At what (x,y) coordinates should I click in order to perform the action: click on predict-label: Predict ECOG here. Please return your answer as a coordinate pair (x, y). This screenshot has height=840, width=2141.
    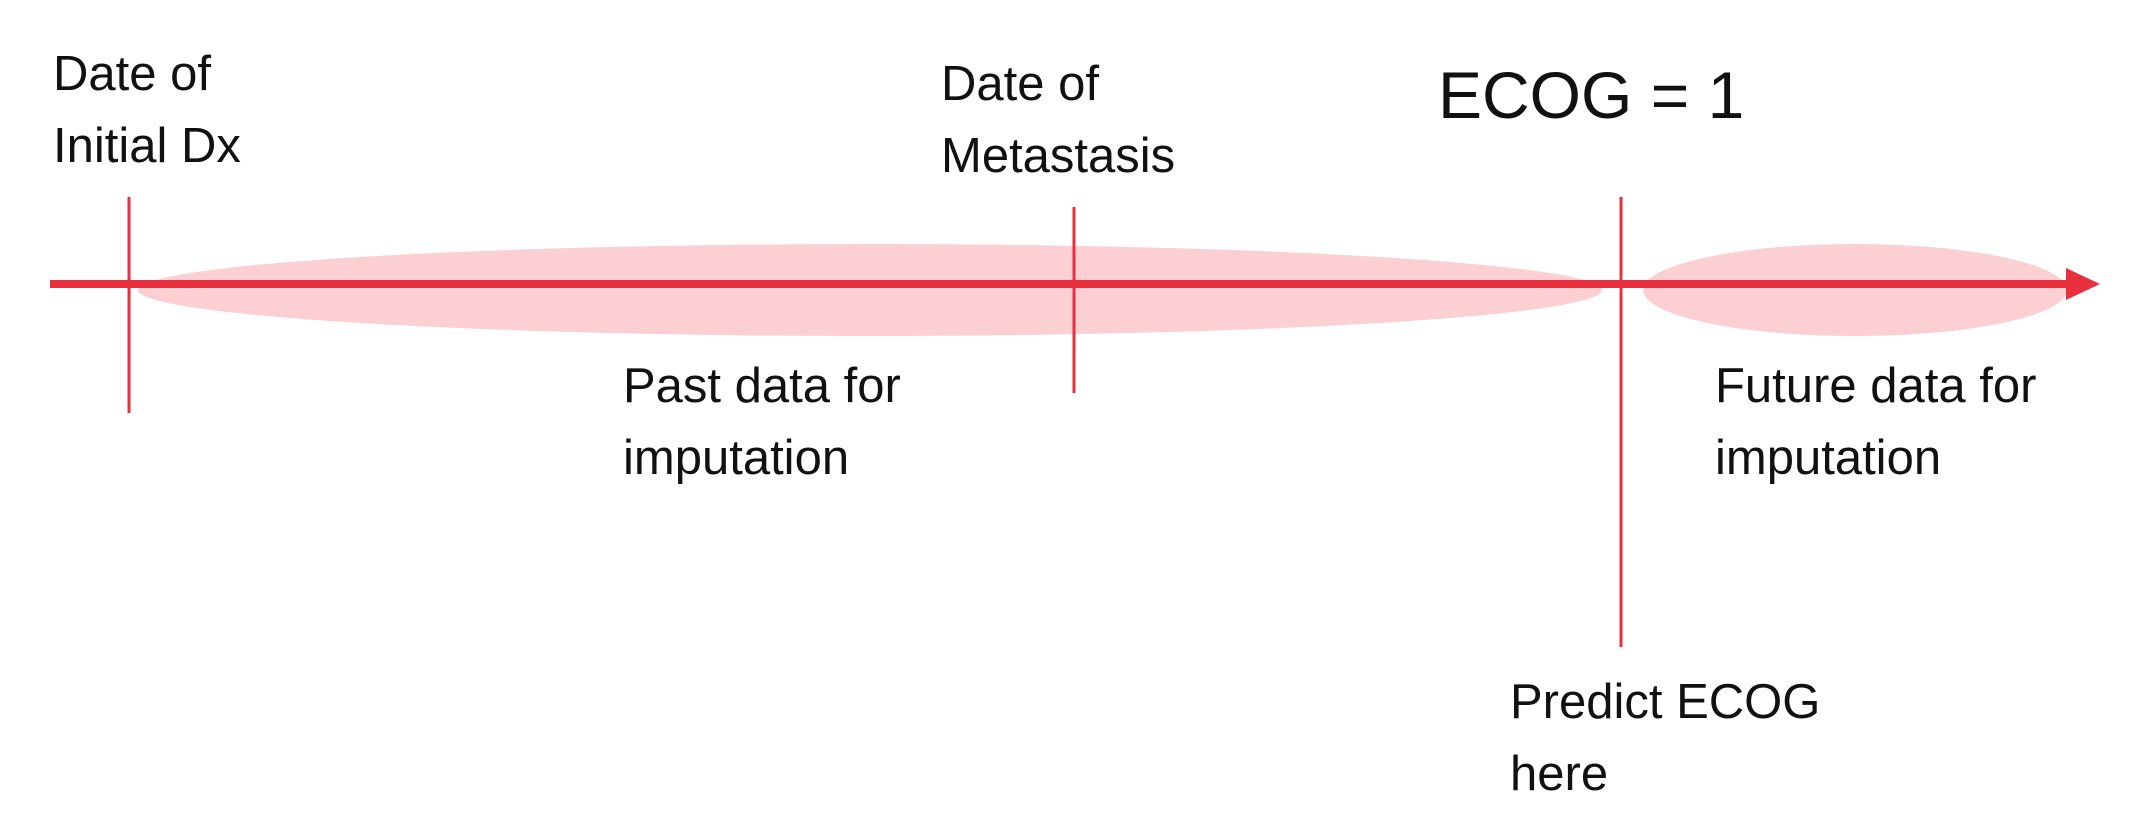
    Looking at the image, I should click on (1665, 738).